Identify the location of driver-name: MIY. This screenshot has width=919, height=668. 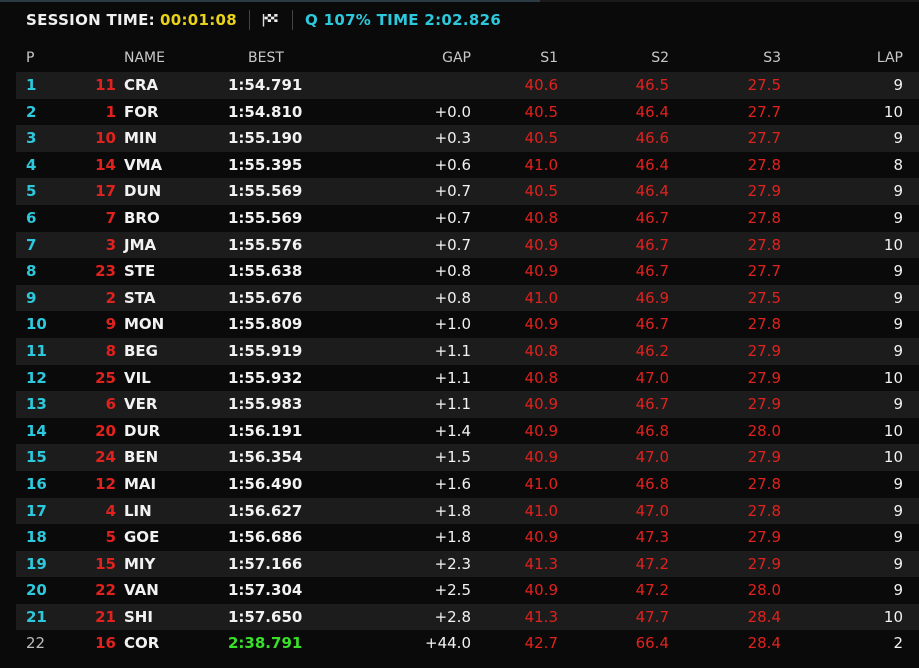
(140, 563).